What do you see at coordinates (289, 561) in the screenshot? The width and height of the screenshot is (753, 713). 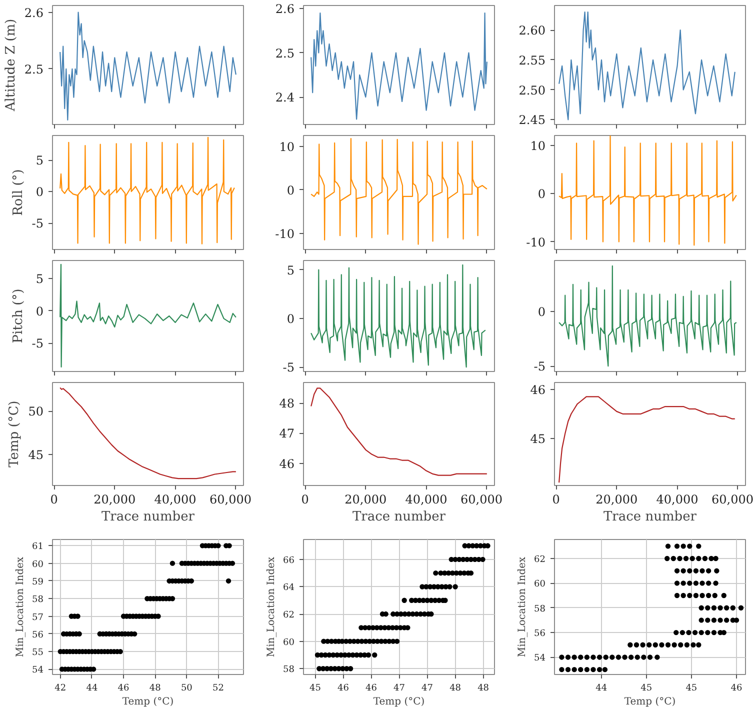 I see `y-tick-label: 66` at bounding box center [289, 561].